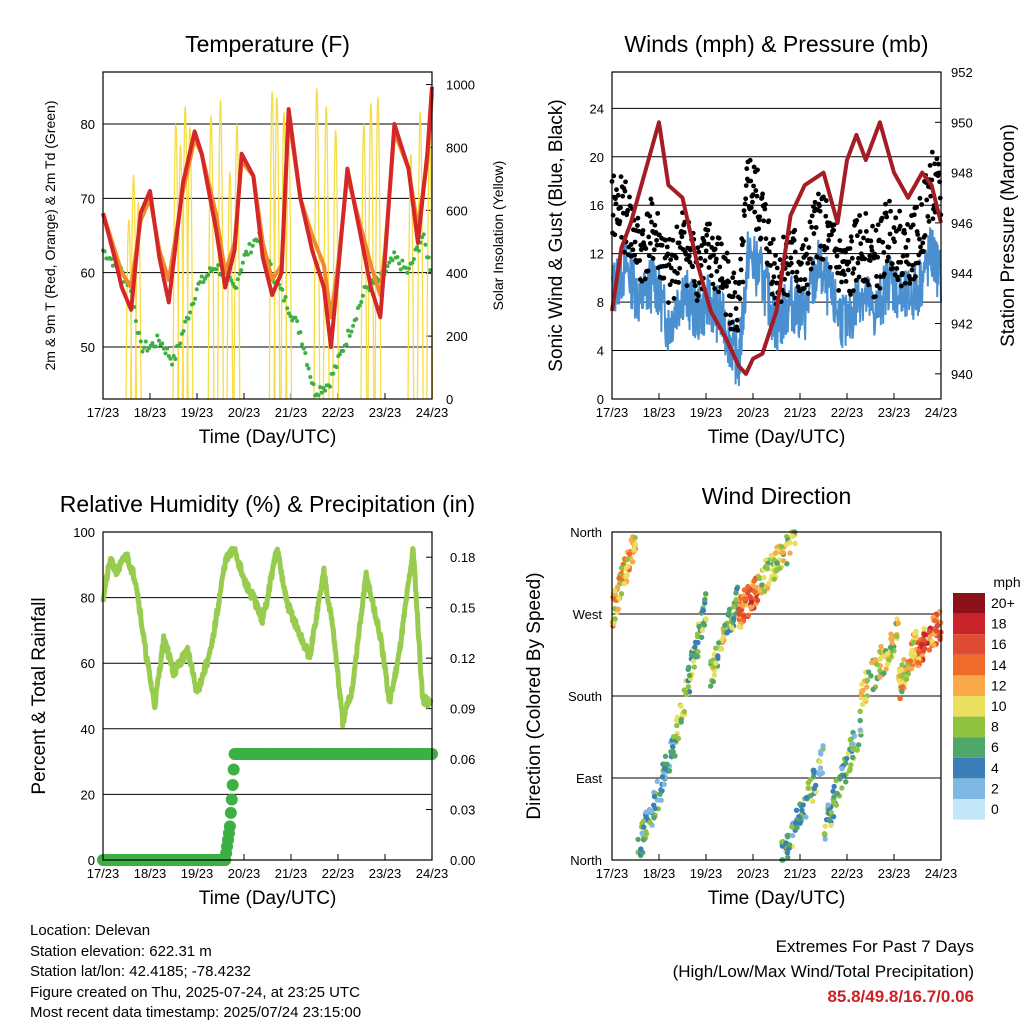 This screenshot has width=1024, height=1024. I want to click on legend-label: 16, so click(999, 644).